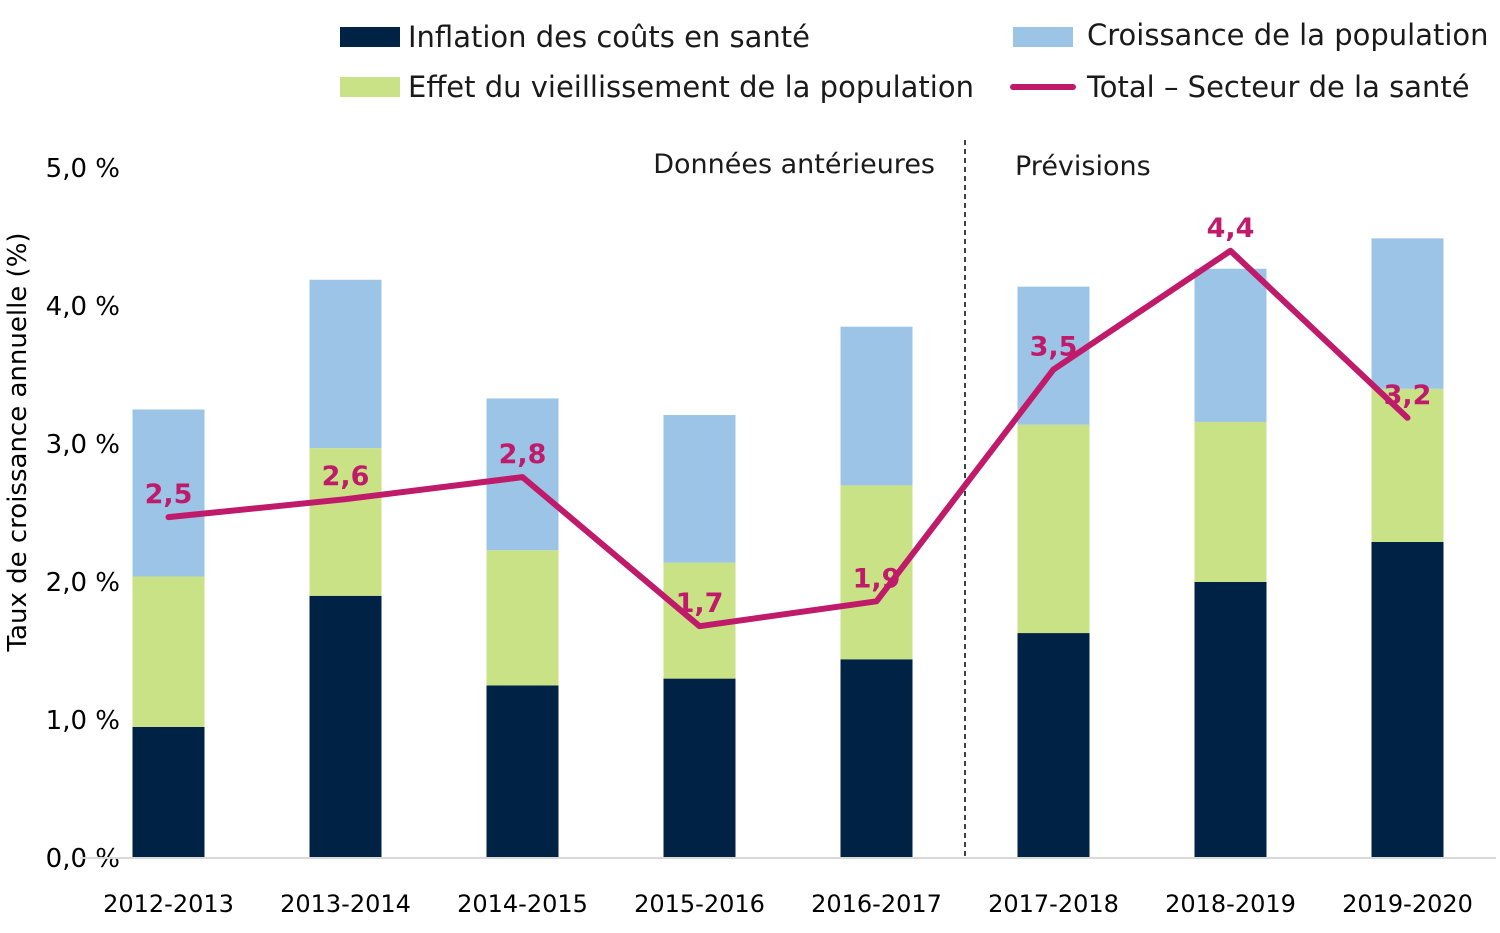  Describe the element at coordinates (522, 904) in the screenshot. I see `x-tick-label: 2014-2015` at that location.